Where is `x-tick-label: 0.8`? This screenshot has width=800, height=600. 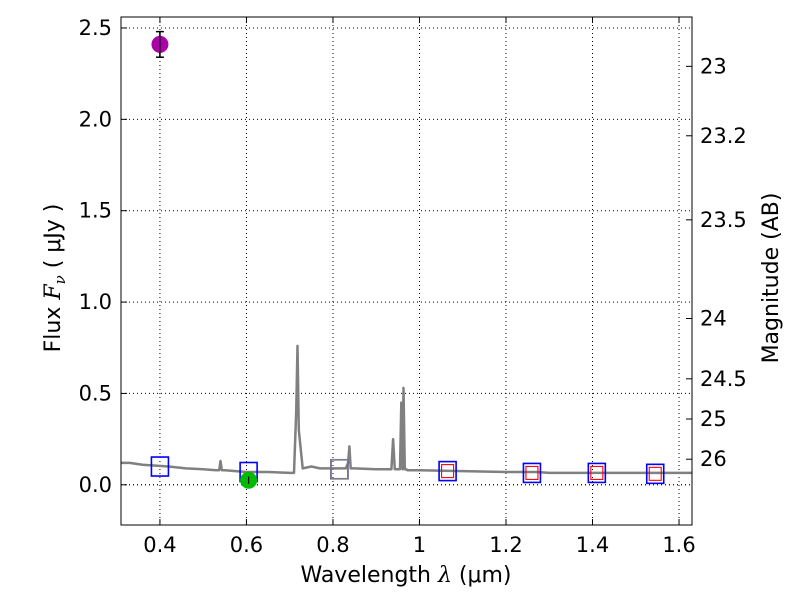 x-tick-label: 0.8 is located at coordinates (332, 545).